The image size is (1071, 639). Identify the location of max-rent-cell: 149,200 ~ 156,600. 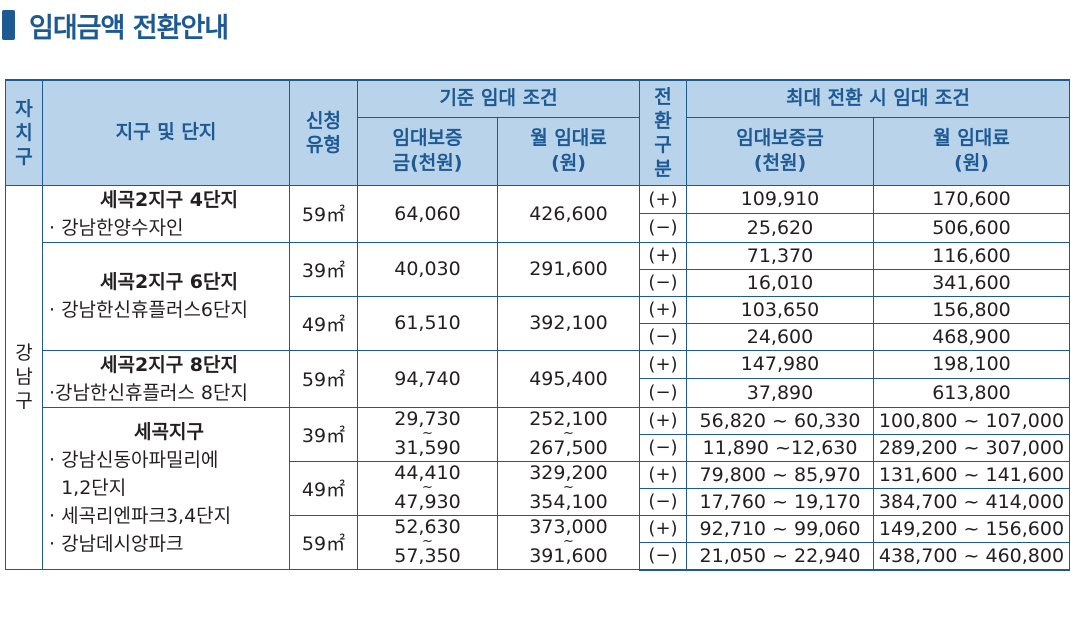
(971, 528).